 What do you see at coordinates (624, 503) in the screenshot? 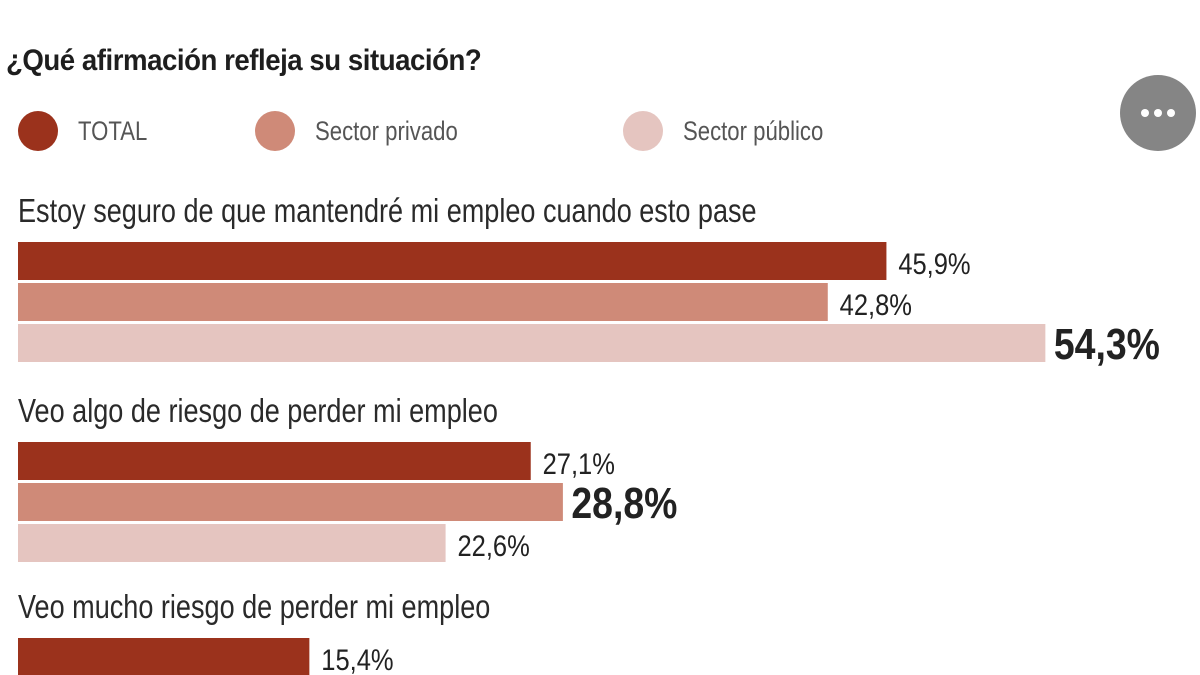
I see `data-label: 28,8%` at bounding box center [624, 503].